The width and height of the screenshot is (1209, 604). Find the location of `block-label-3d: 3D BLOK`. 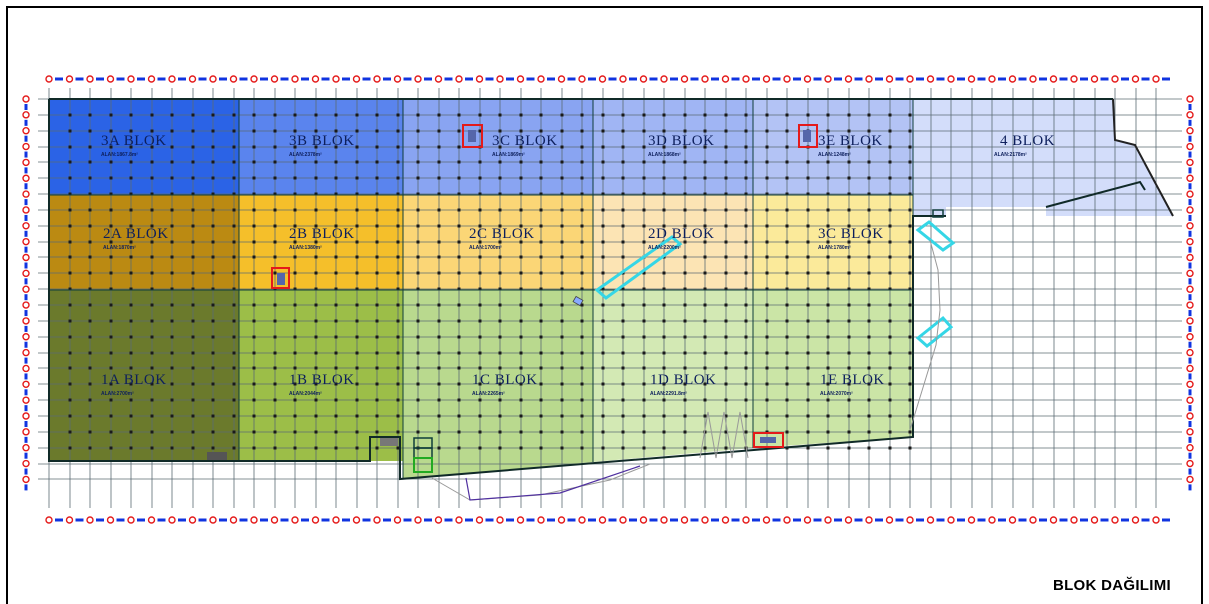

block-label-3d: 3D BLOK is located at coordinates (681, 141).